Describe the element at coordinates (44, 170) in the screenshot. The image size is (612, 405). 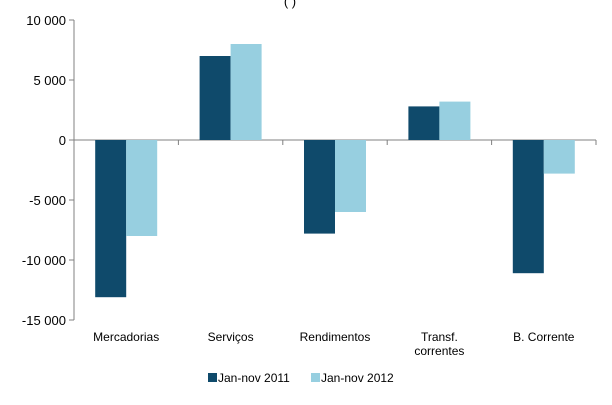
I see `y-axis-labels: 10 000 5 000 0 -5 000 -10 000 -15 000` at that location.